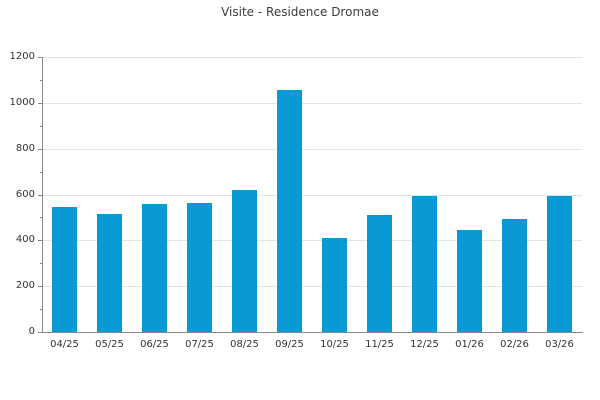 This screenshot has width=600, height=400. What do you see at coordinates (22, 56) in the screenshot?
I see `y-axis-tick-label: 1200` at bounding box center [22, 56].